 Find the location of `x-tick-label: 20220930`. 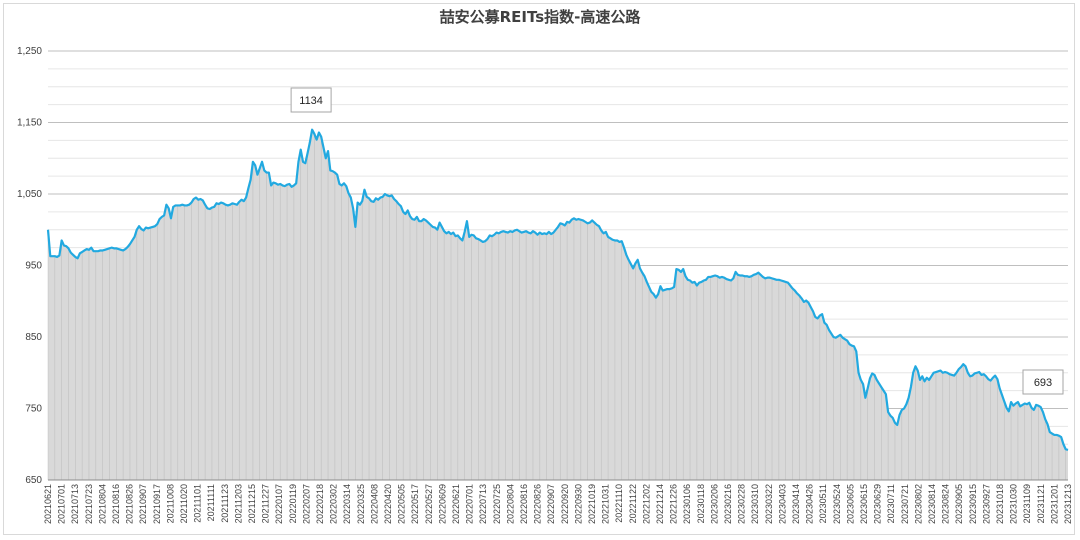

x-tick-label: 20220930 is located at coordinates (578, 504).